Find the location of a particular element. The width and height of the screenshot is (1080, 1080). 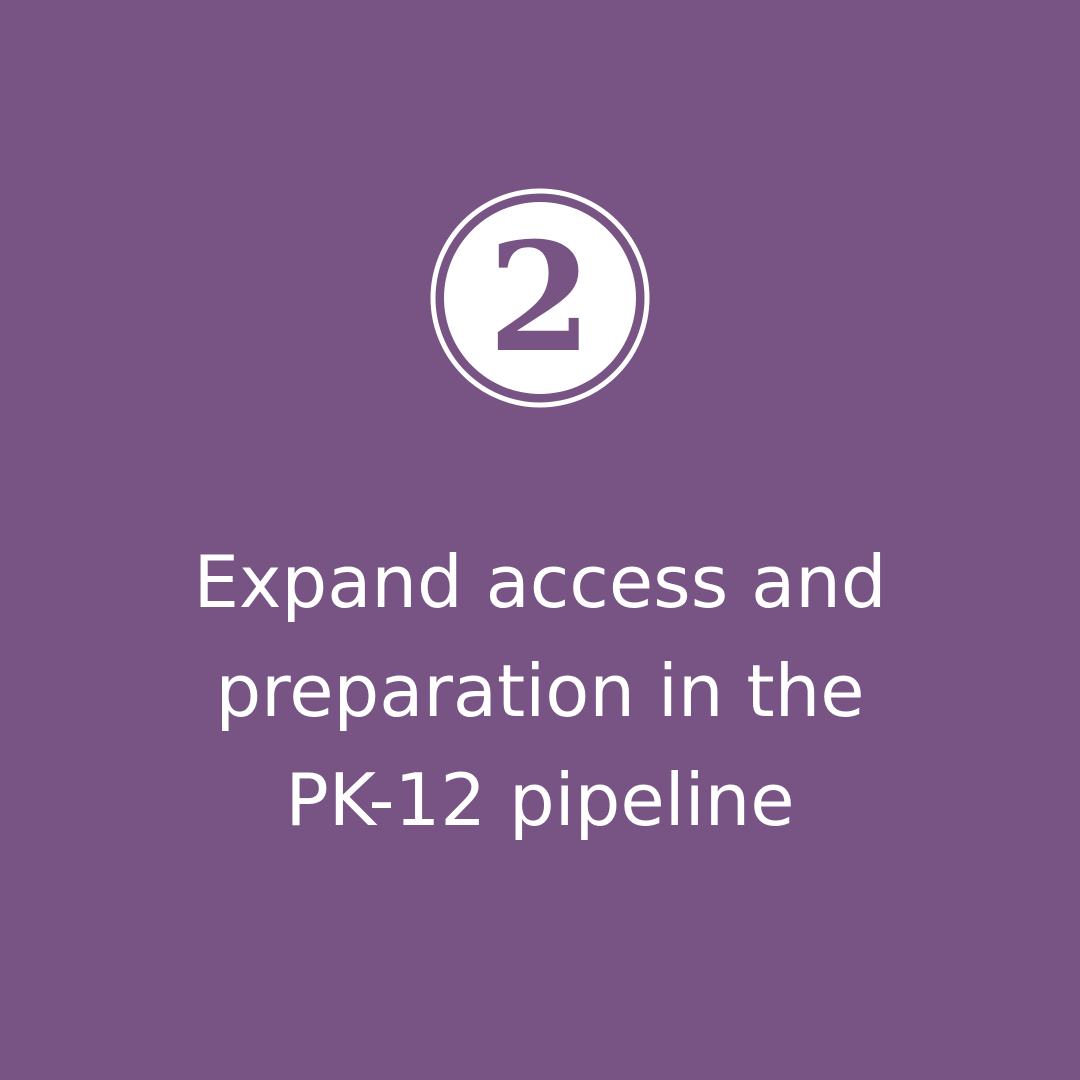

number-two-badge-icon: 2 is located at coordinates (540, 298).